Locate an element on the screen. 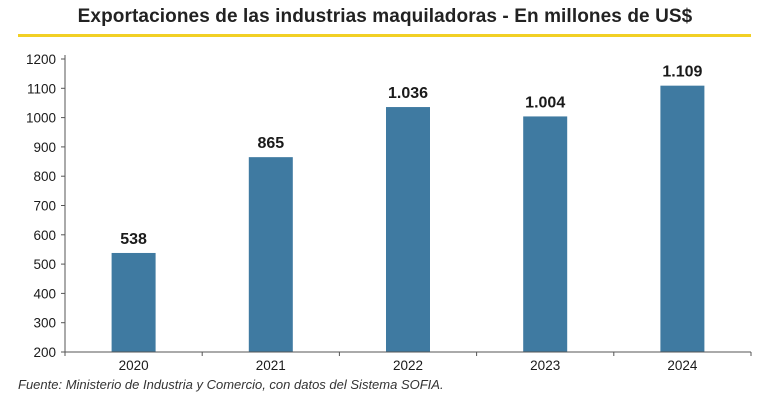 This screenshot has width=770, height=407. bar-2020 is located at coordinates (133, 302).